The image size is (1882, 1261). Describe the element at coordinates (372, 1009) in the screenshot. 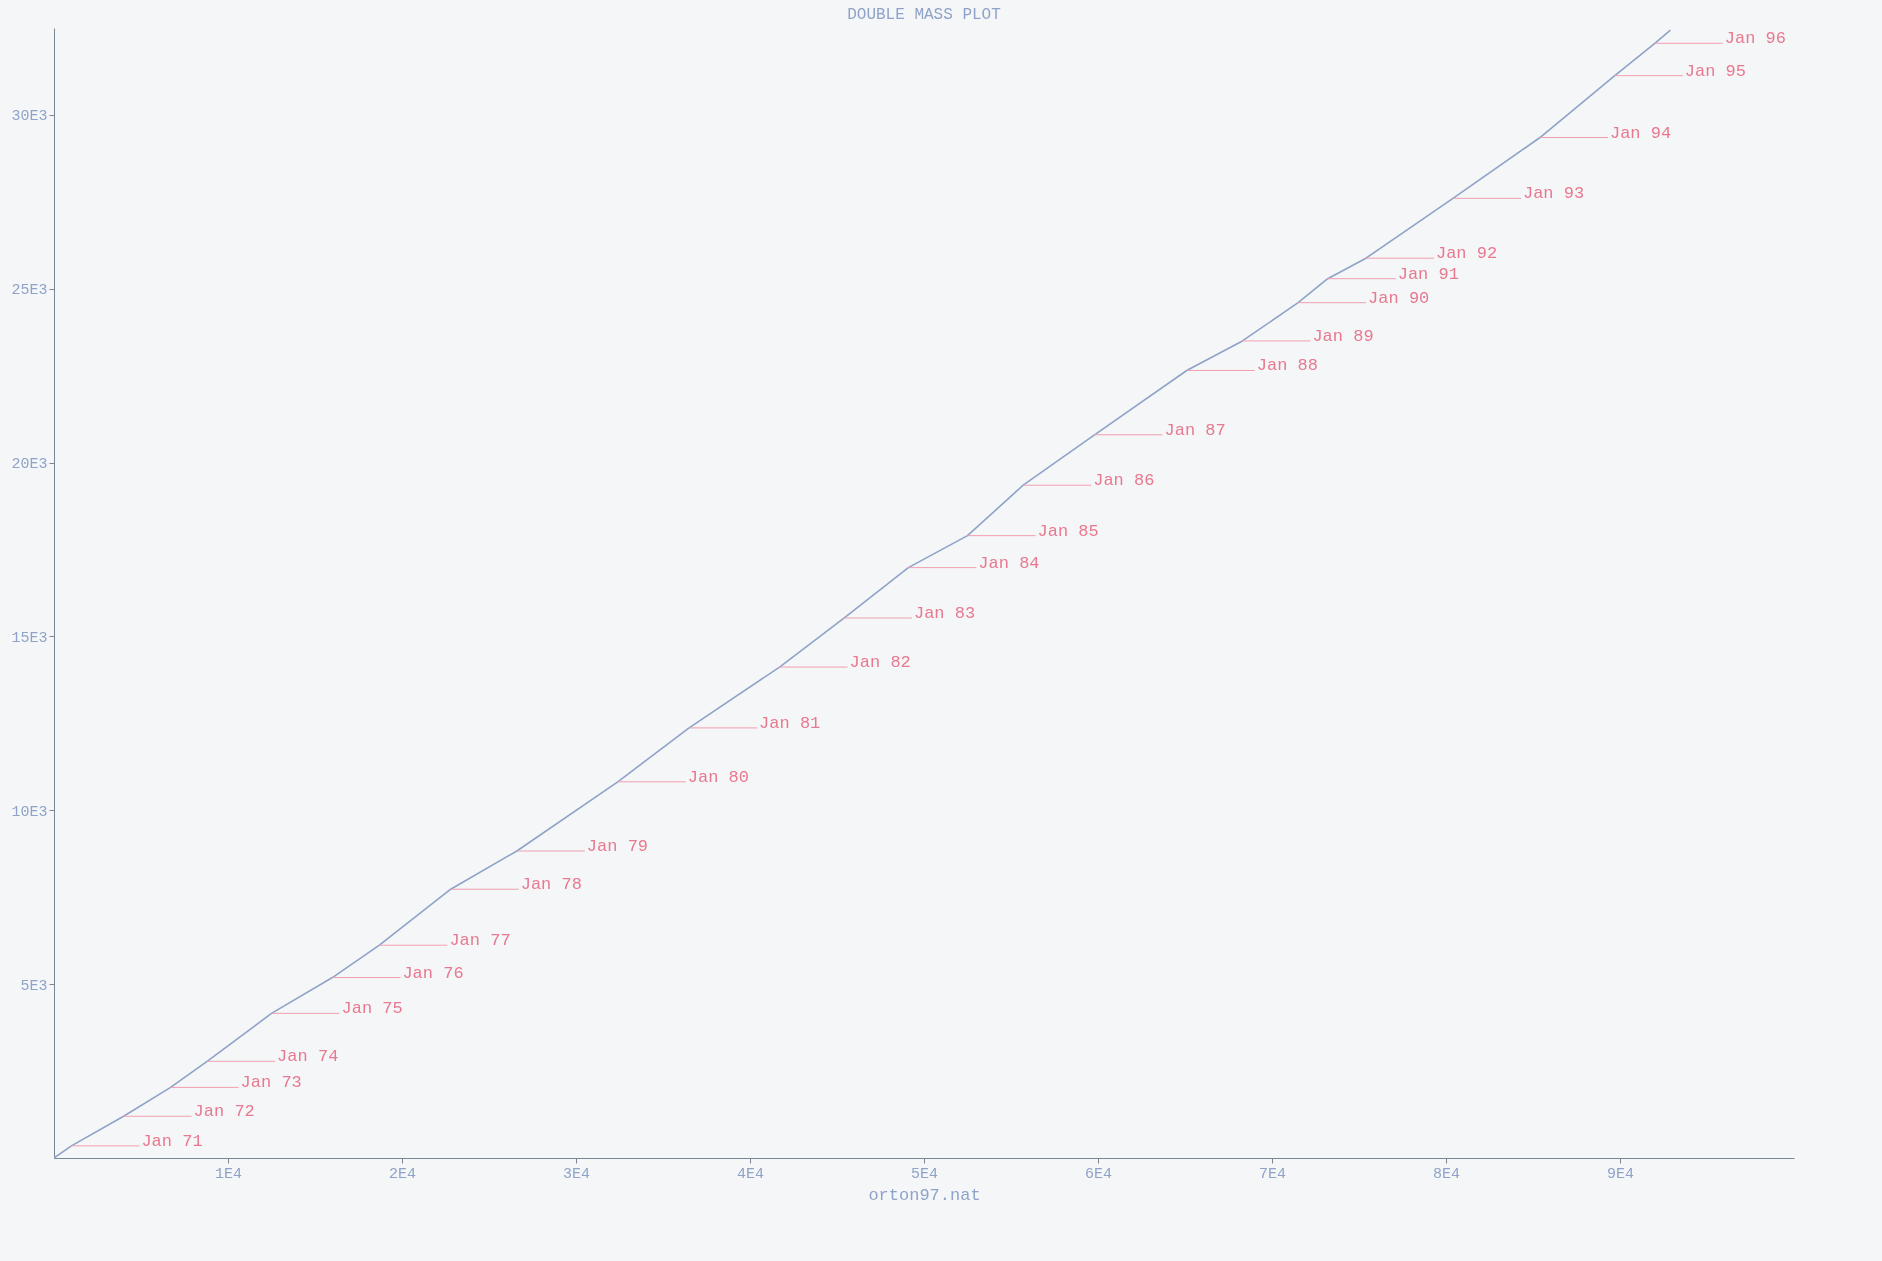

I see `annotation: Jan 75` at that location.